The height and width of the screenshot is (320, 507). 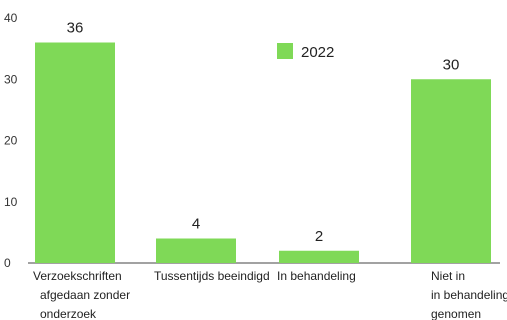 I want to click on category-label: In behandeling, so click(x=316, y=276).